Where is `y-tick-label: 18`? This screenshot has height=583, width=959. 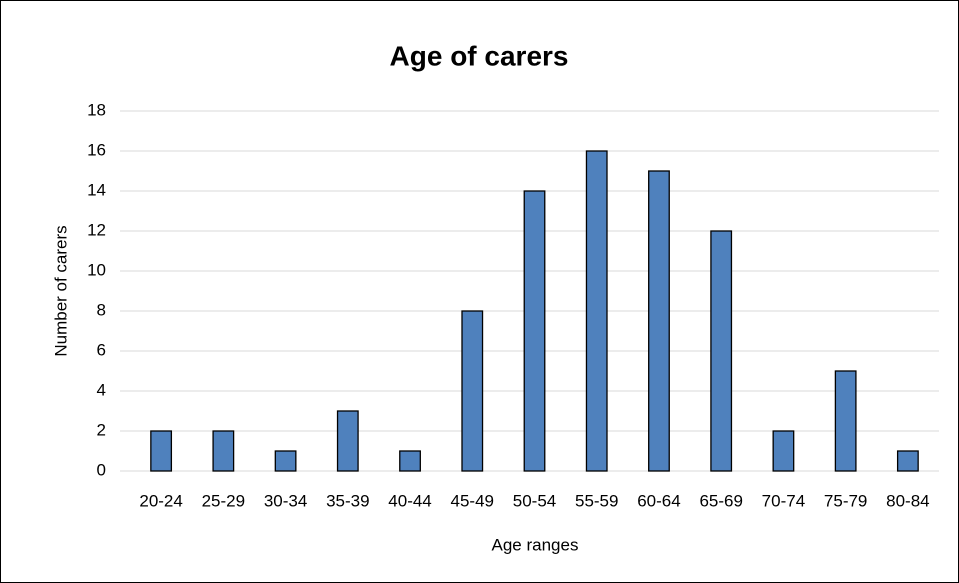
y-tick-label: 18 is located at coordinates (96, 109).